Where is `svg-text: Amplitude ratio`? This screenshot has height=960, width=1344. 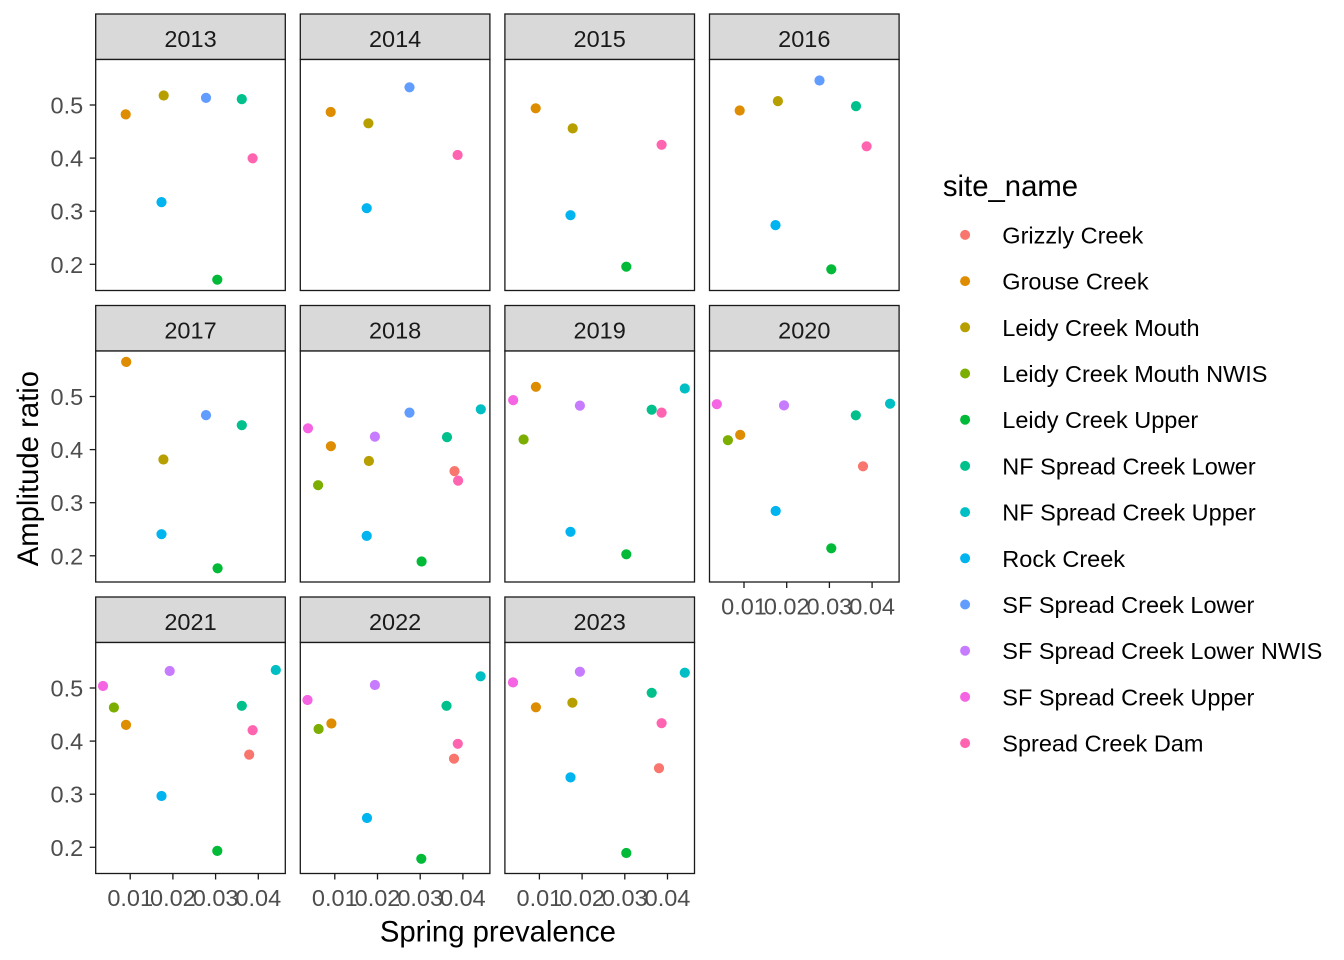
svg-text: Amplitude ratio is located at coordinates (28, 468).